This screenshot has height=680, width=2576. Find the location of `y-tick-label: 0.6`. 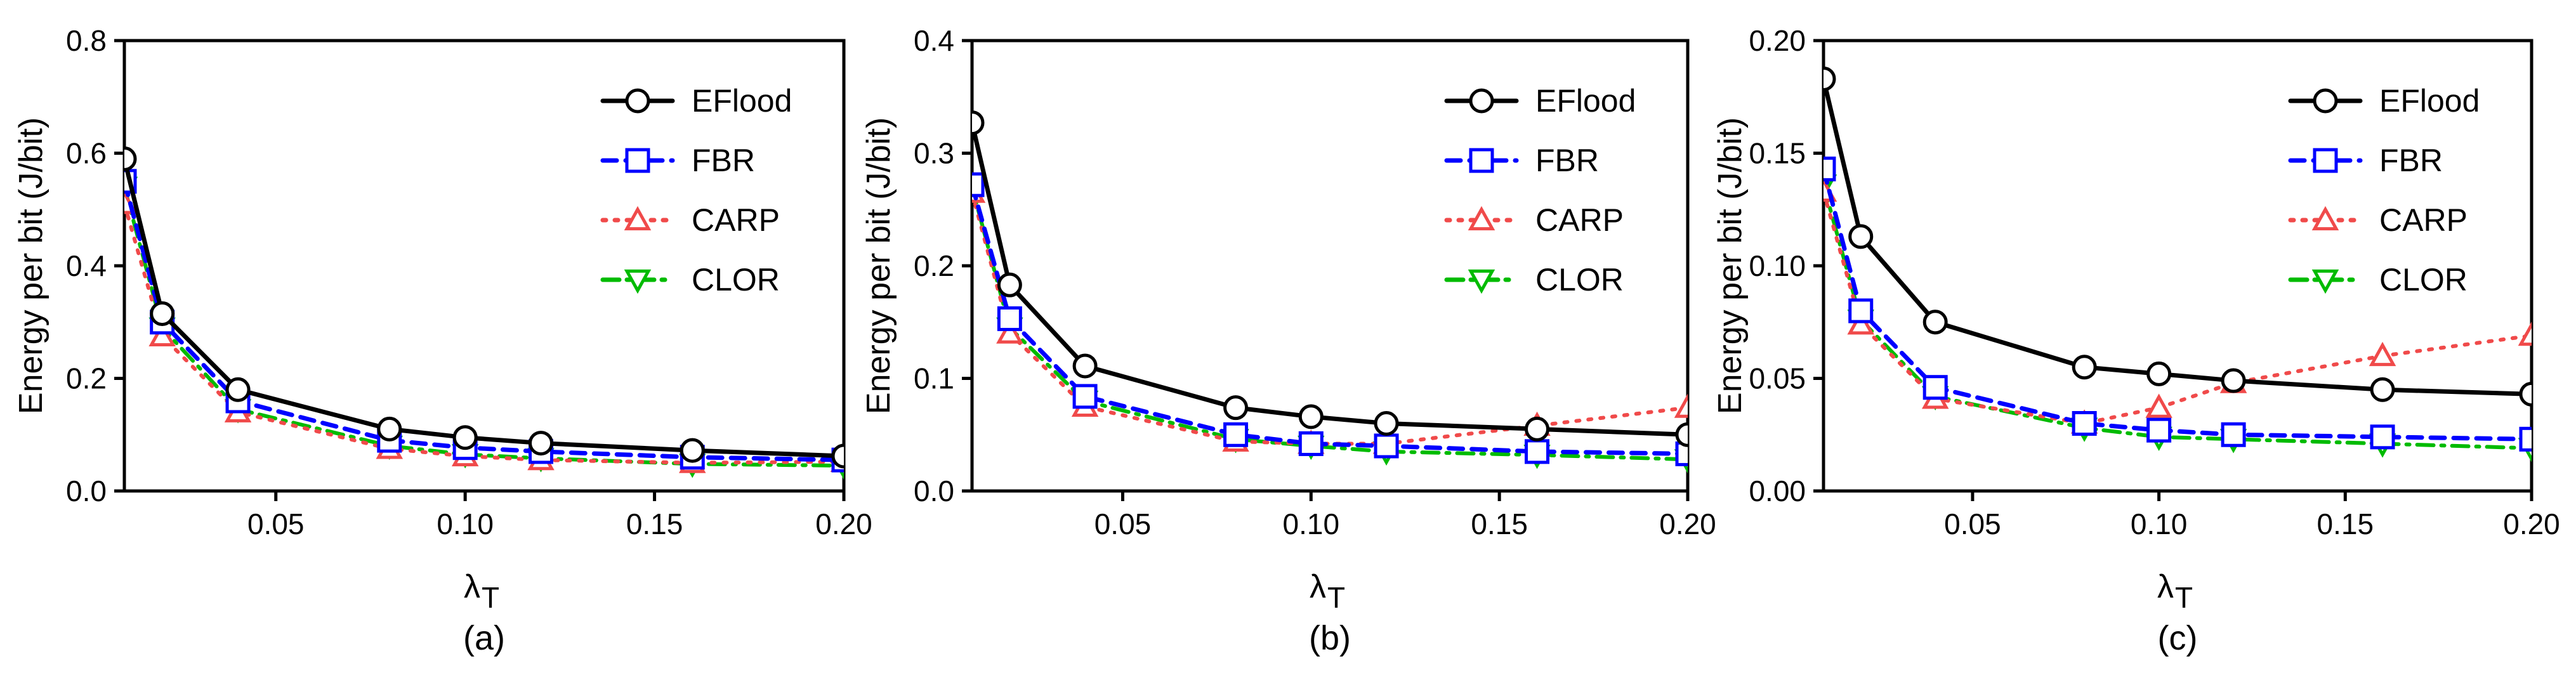

y-tick-label: 0.6 is located at coordinates (87, 153).